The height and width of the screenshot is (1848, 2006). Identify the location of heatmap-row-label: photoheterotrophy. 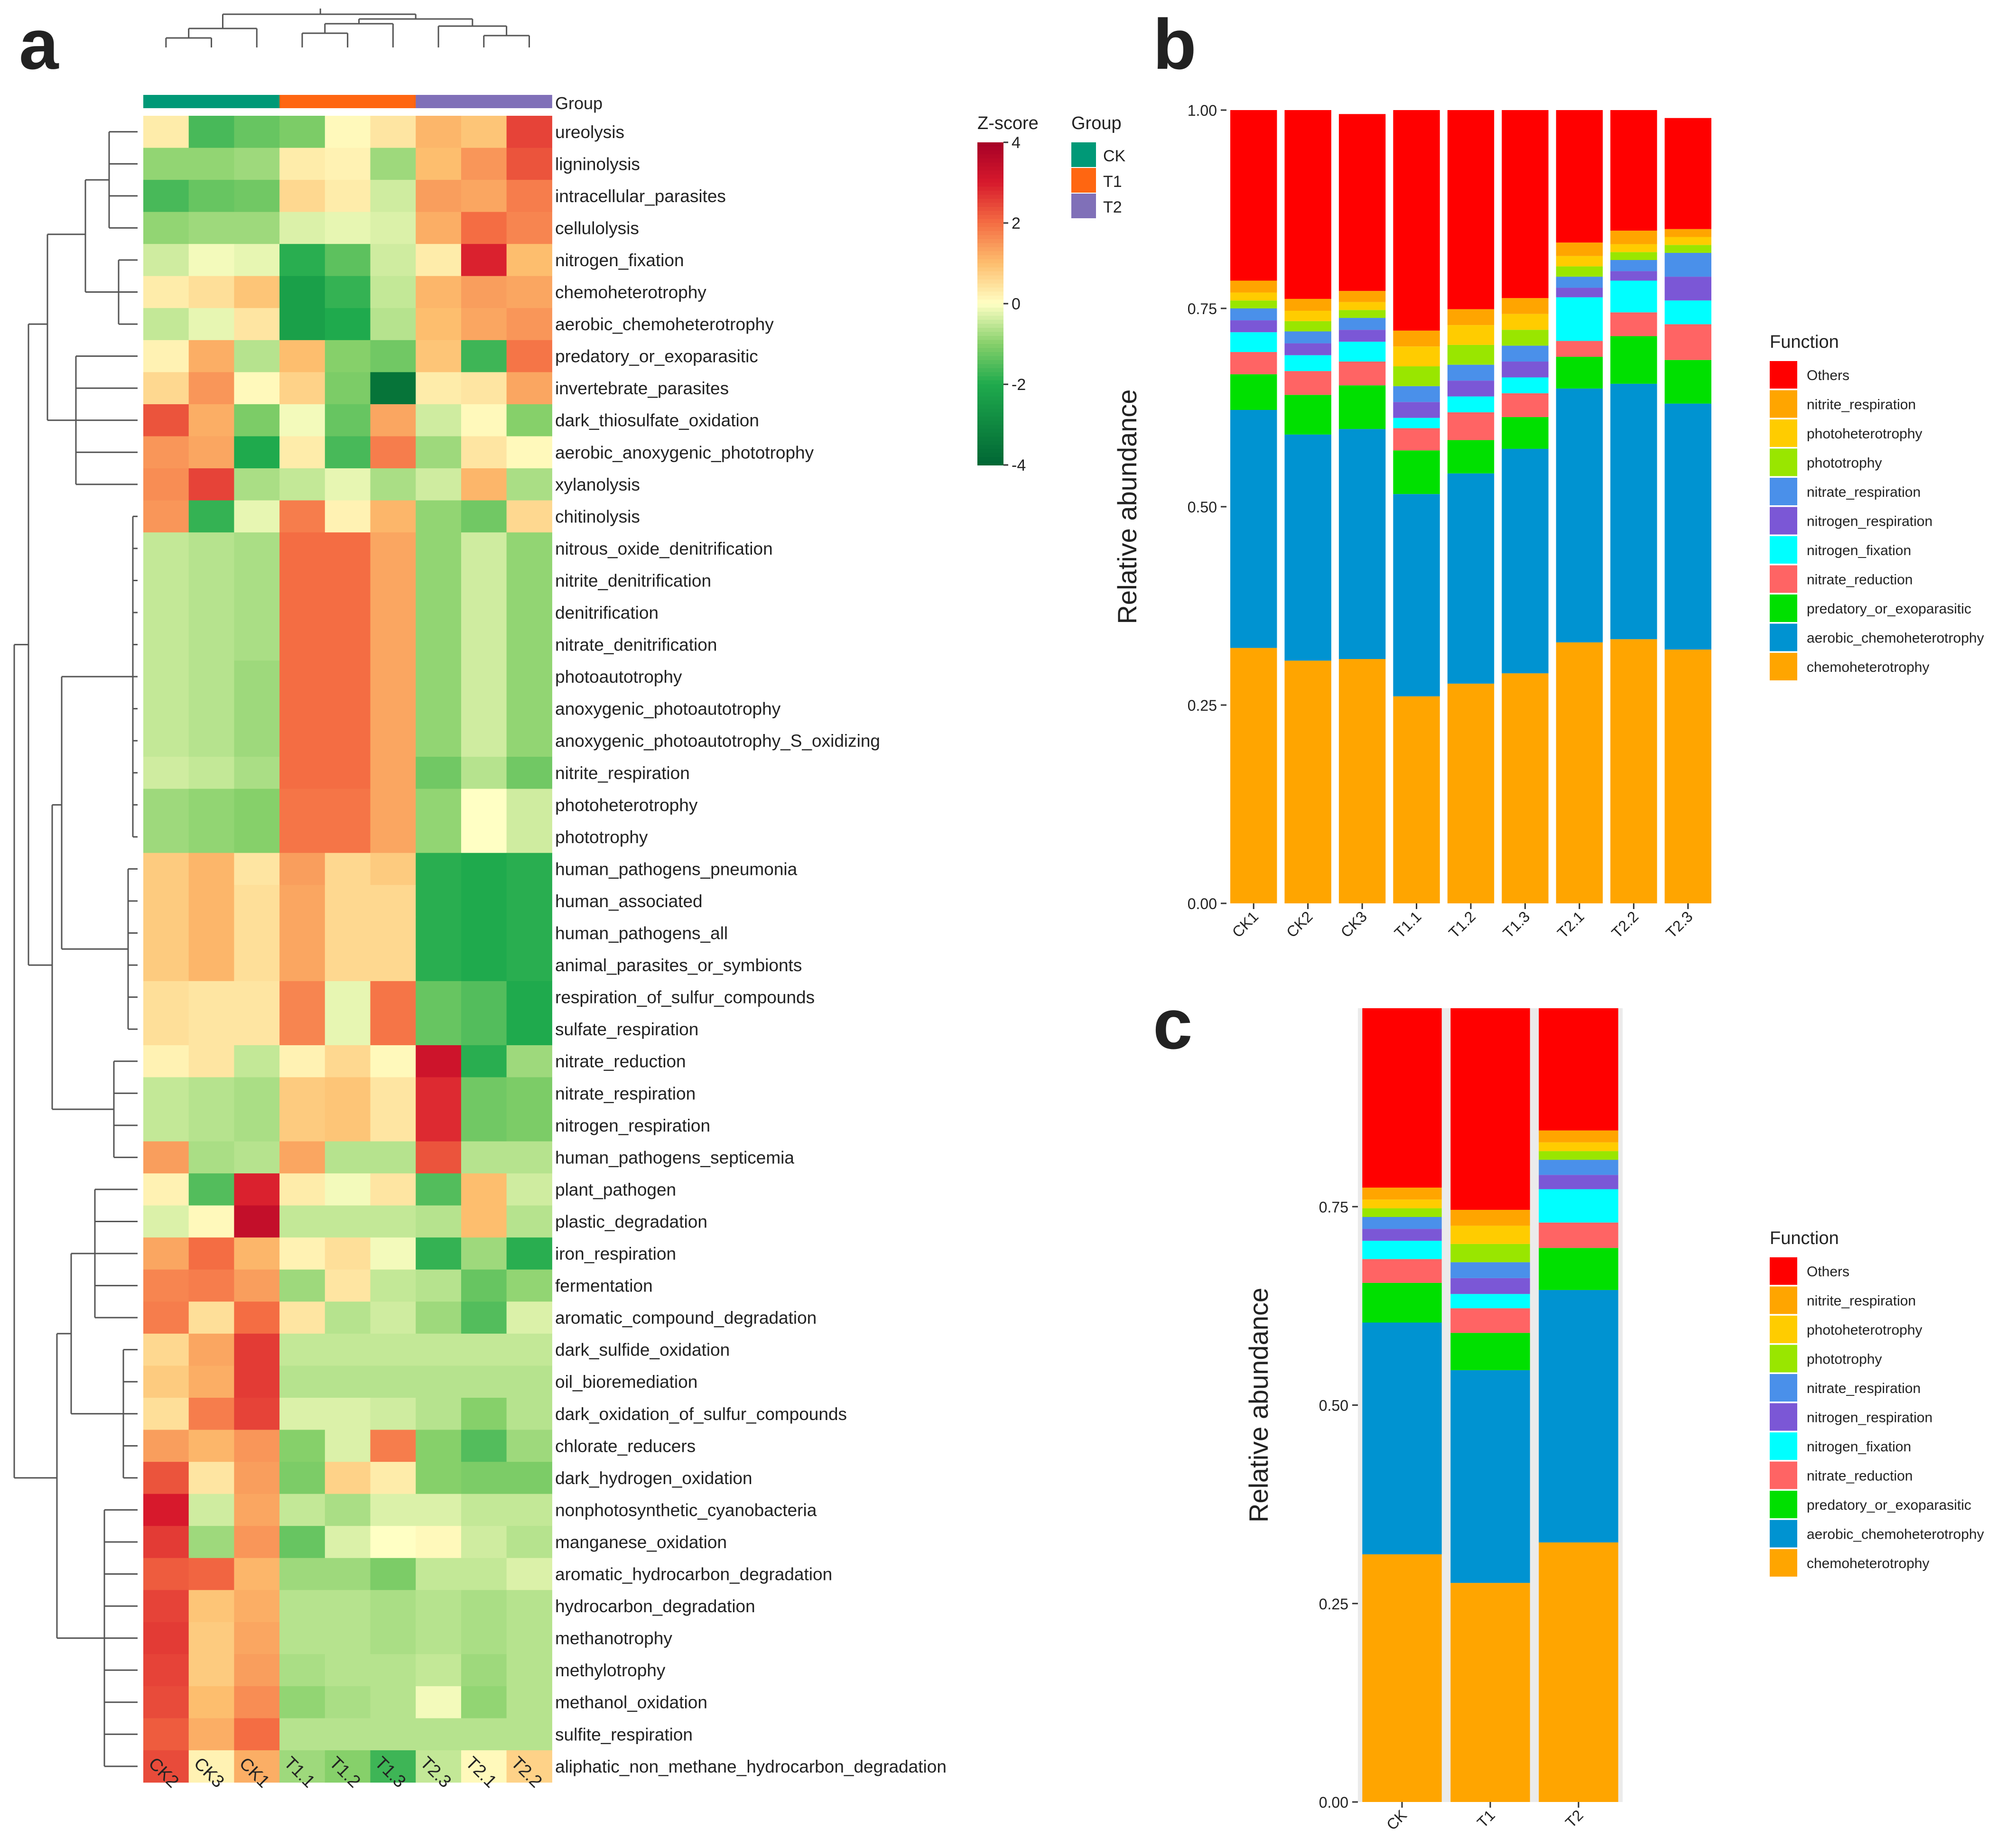
(626, 805).